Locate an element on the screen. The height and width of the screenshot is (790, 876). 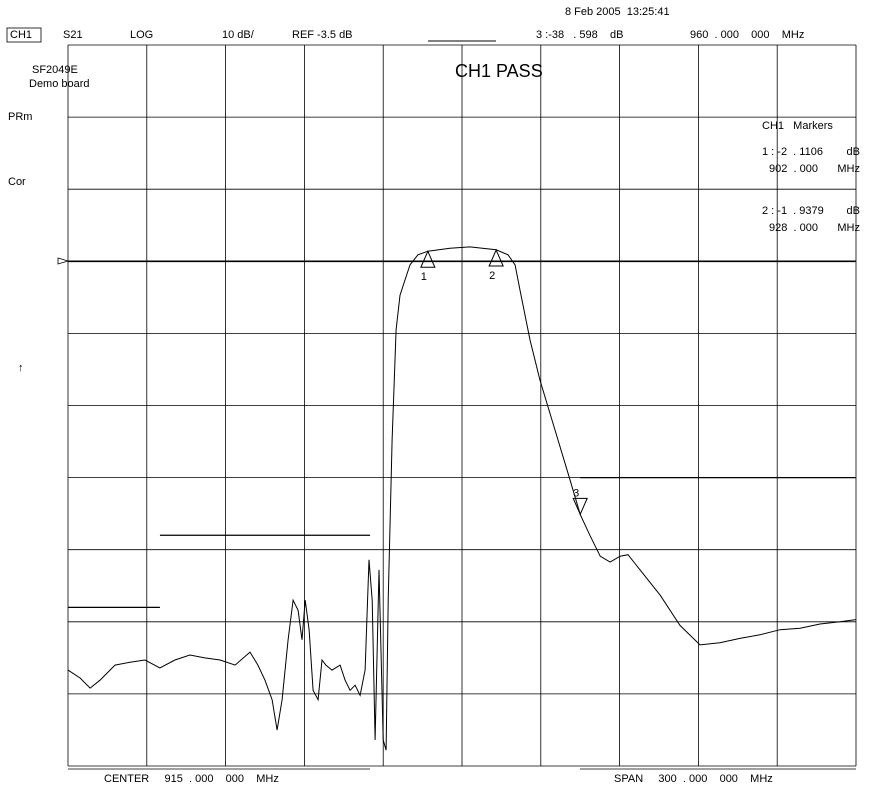
marker-readout: 2 : -1 . 9379 is located at coordinates (793, 211).